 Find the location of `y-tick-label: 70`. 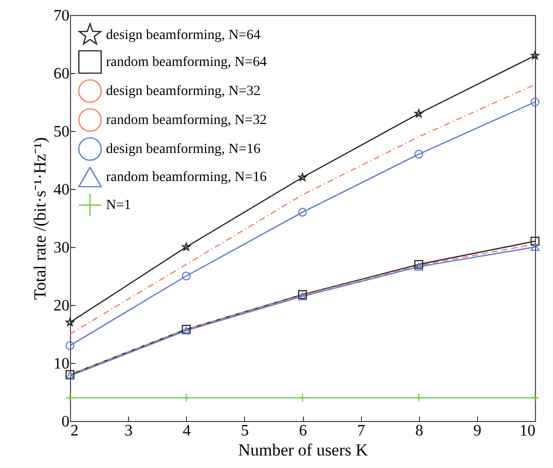

y-tick-label: 70 is located at coordinates (62, 16).